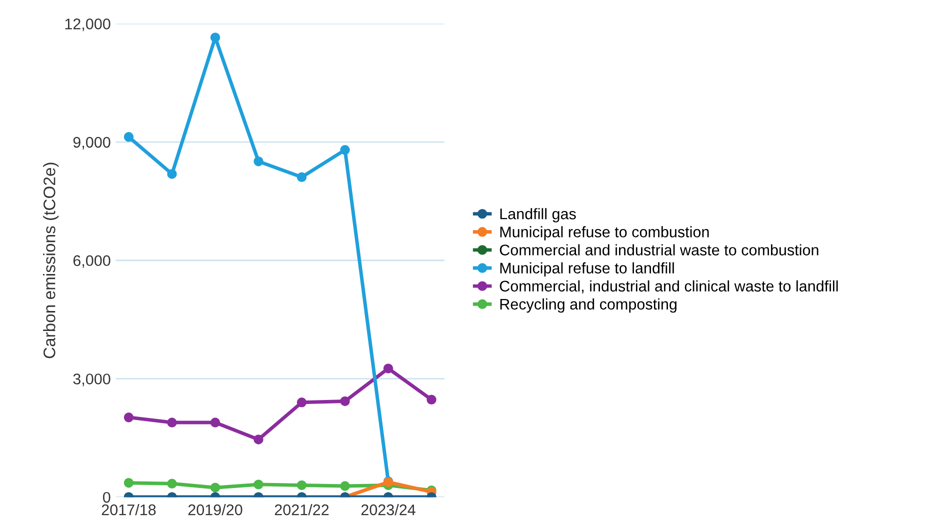 This screenshot has height=526, width=926. Describe the element at coordinates (106, 497) in the screenshot. I see `y-tick-label: 0` at that location.